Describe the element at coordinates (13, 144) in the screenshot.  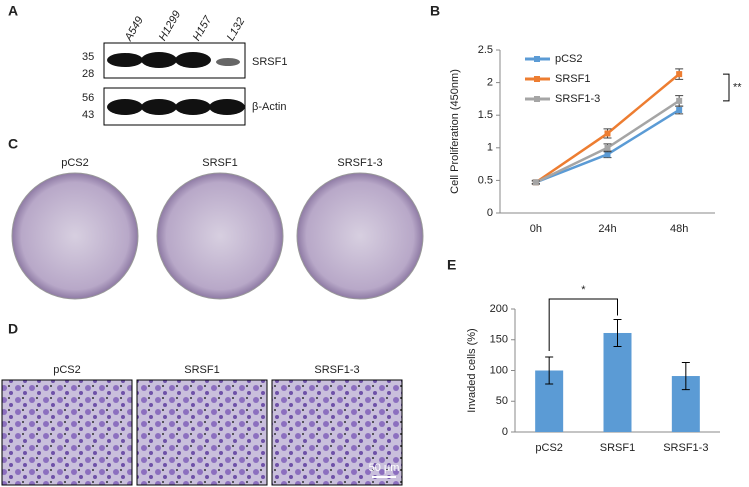
I see `panel-label: C` at that location.